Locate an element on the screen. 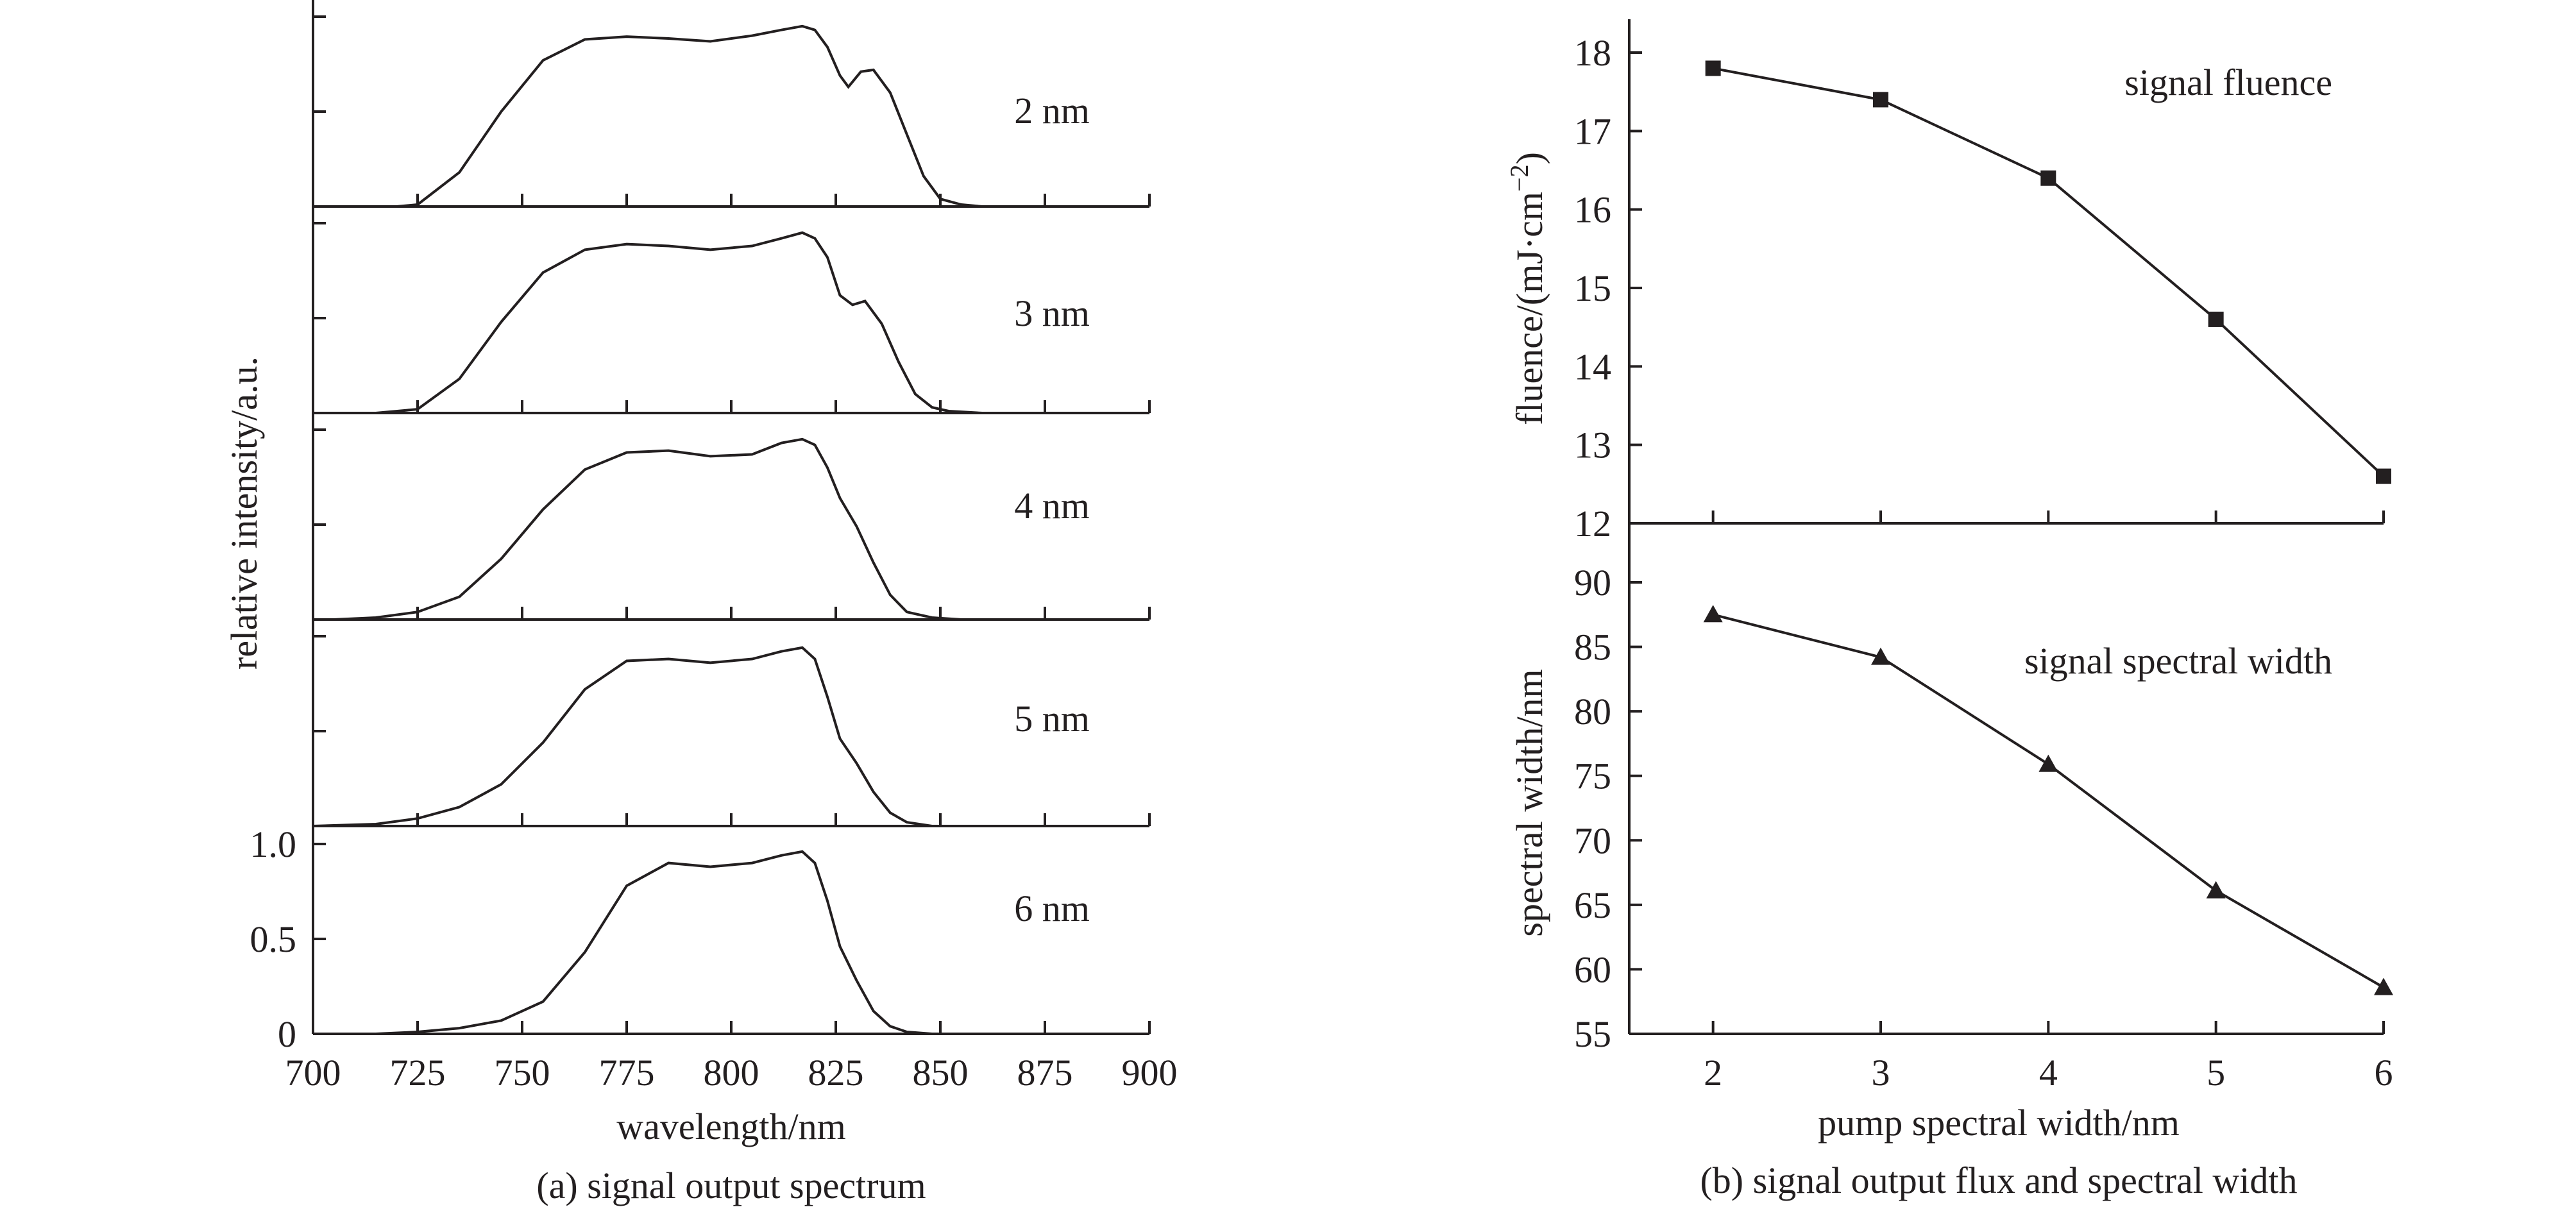 This screenshot has height=1207, width=2576. fluence-y-tick-label: 13 is located at coordinates (1592, 445).